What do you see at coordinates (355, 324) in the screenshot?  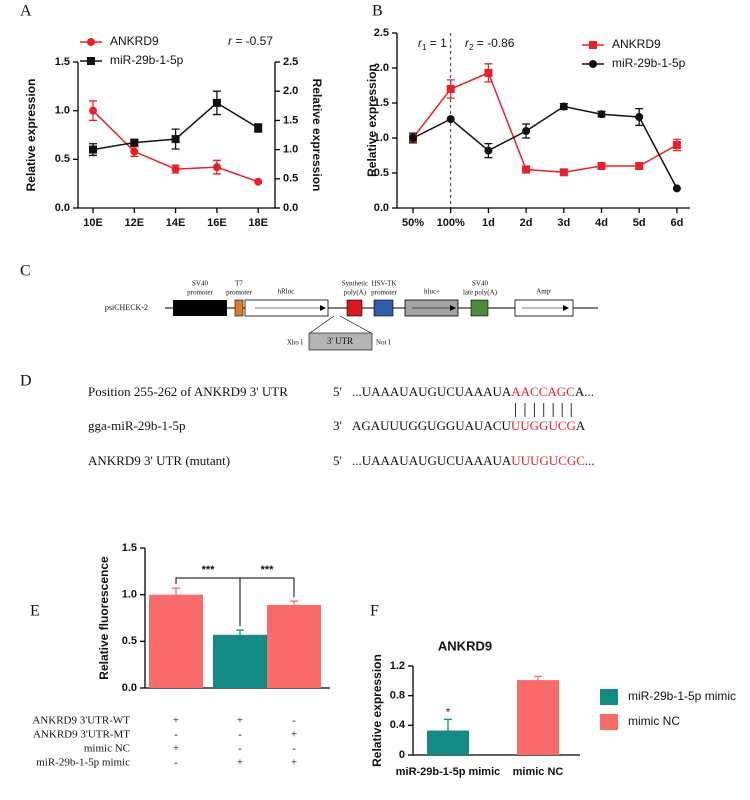 I see `insert-line` at bounding box center [355, 324].